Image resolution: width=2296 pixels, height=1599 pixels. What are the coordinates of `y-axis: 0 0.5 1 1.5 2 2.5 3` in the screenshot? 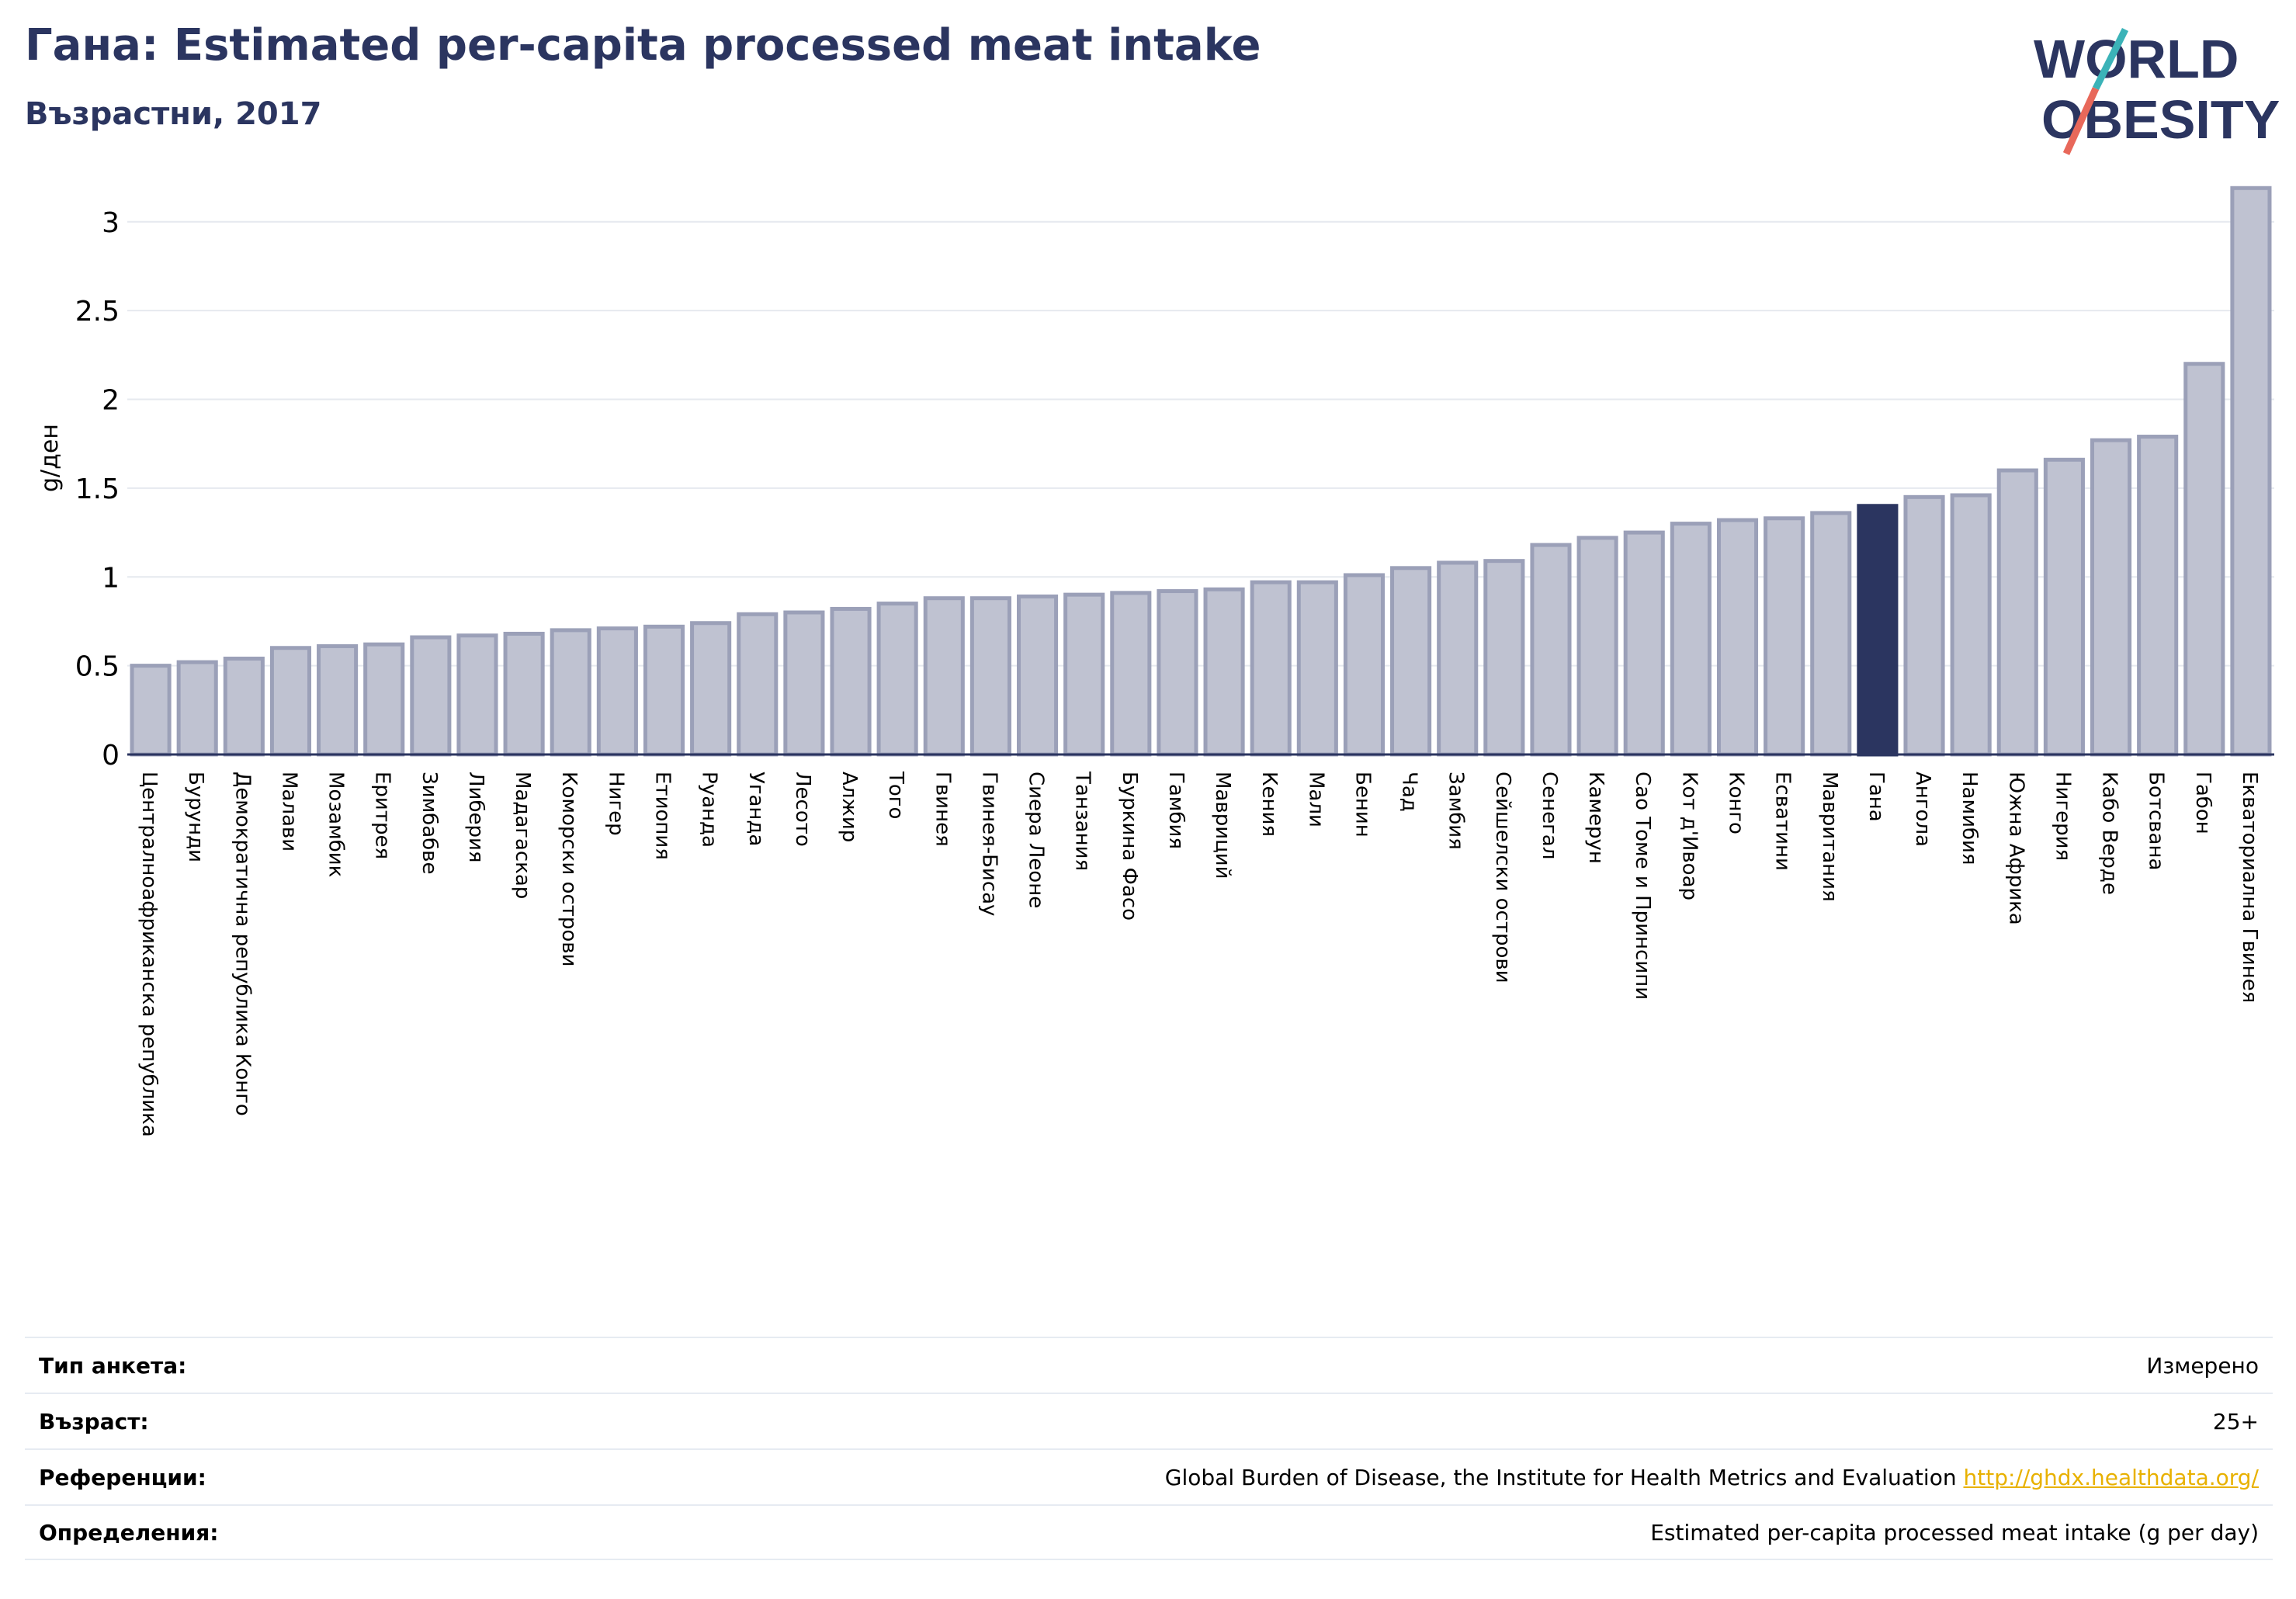 It's located at (97, 489).